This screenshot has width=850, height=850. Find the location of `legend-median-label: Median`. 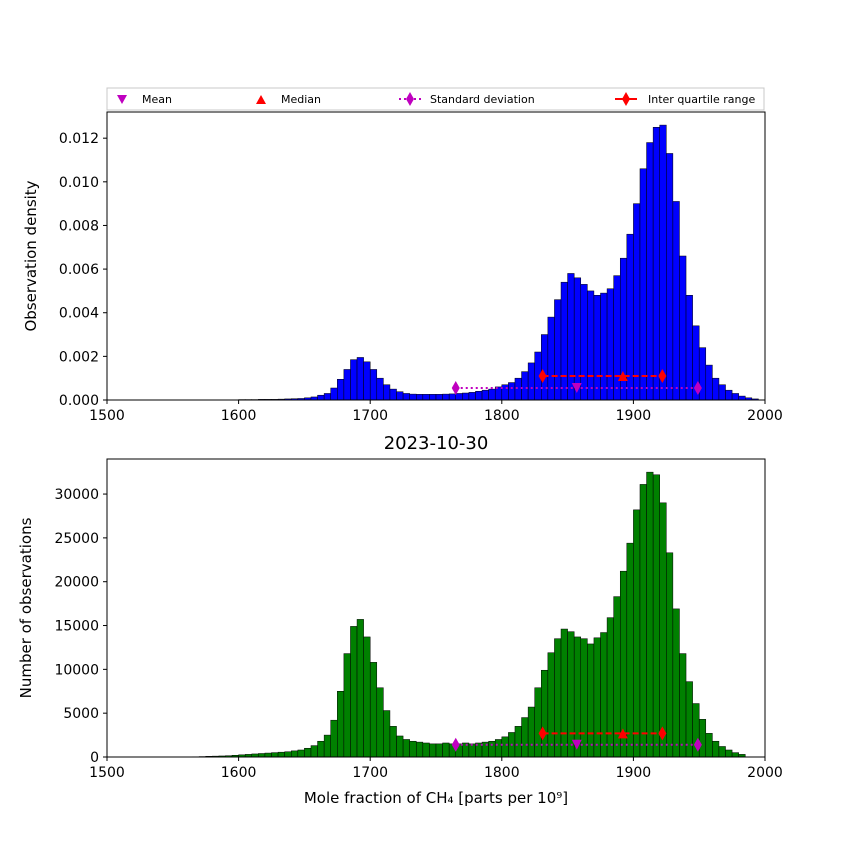

legend-median-label: Median is located at coordinates (301, 99).